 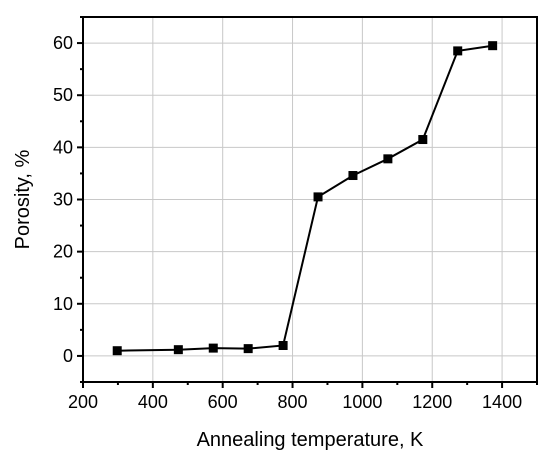 What do you see at coordinates (223, 402) in the screenshot?
I see `x-tick-label: 600` at bounding box center [223, 402].